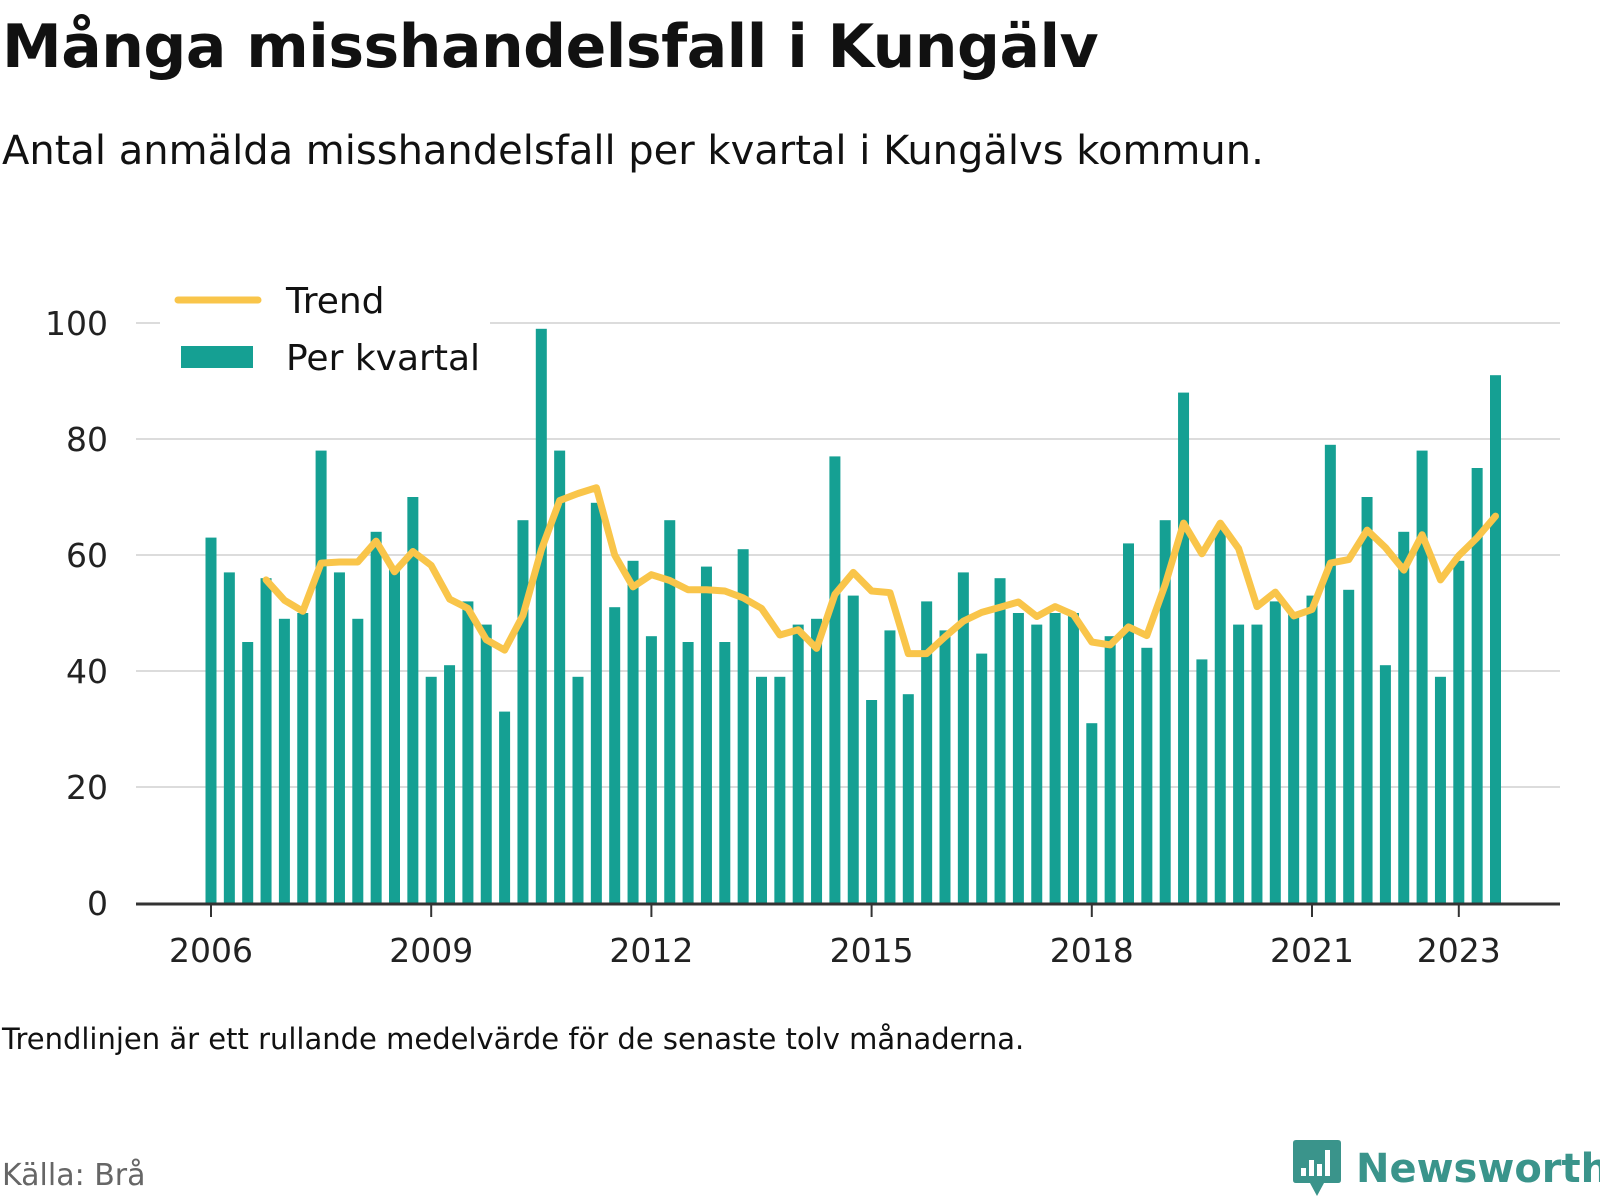 The height and width of the screenshot is (1200, 1600). What do you see at coordinates (1459, 950) in the screenshot?
I see `x-tick-label: 2023` at bounding box center [1459, 950].